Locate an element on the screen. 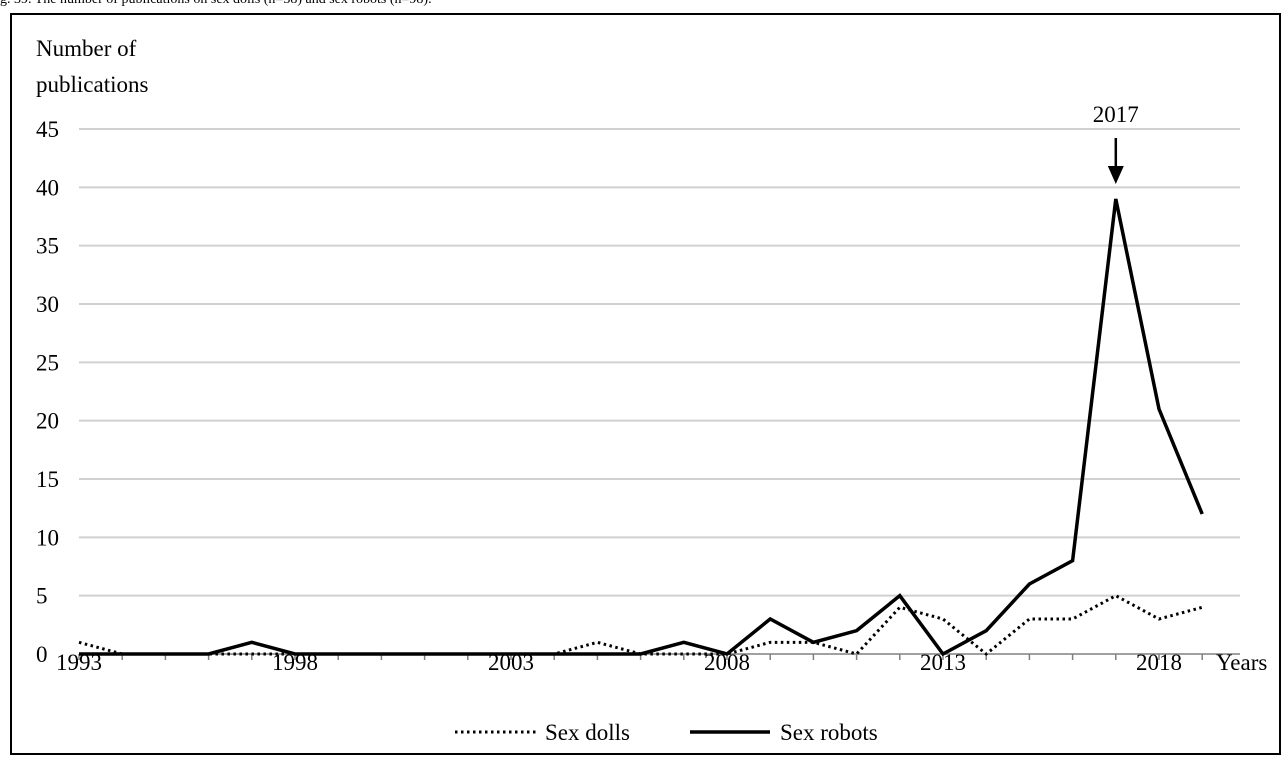 Image resolution: width=1283 pixels, height=758 pixels. annotation: 2017 is located at coordinates (1116, 143).